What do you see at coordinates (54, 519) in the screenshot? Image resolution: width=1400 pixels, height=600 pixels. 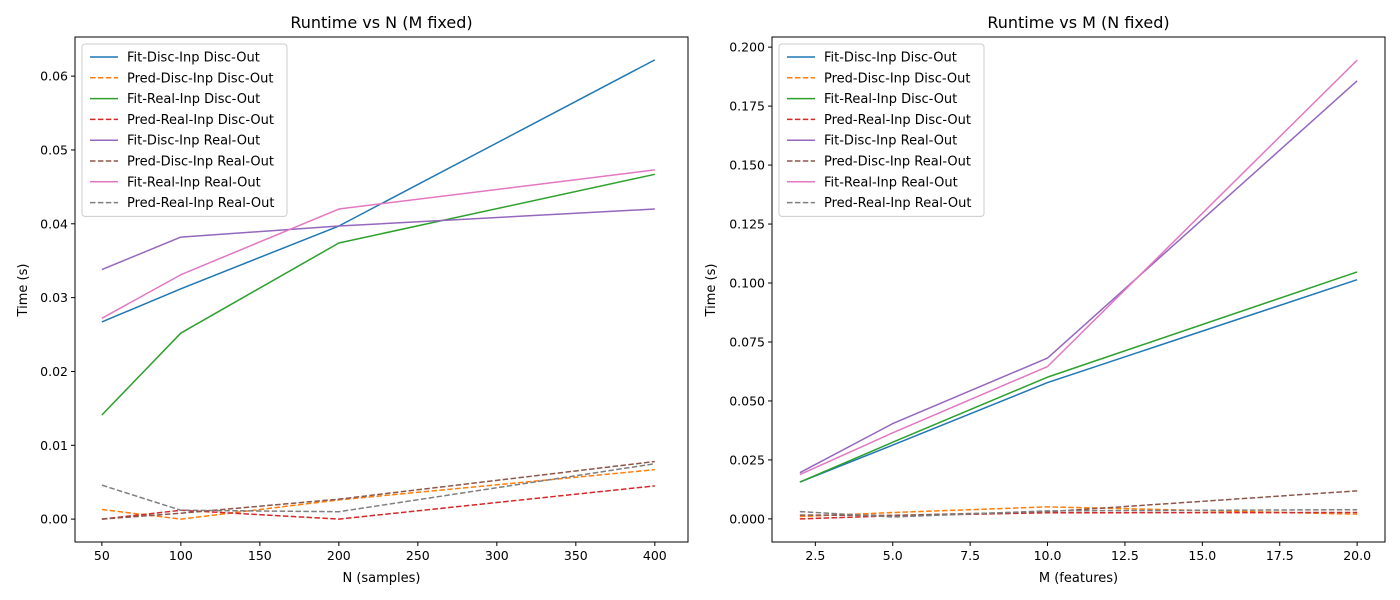 I see `y-tick-label: 0.00` at bounding box center [54, 519].